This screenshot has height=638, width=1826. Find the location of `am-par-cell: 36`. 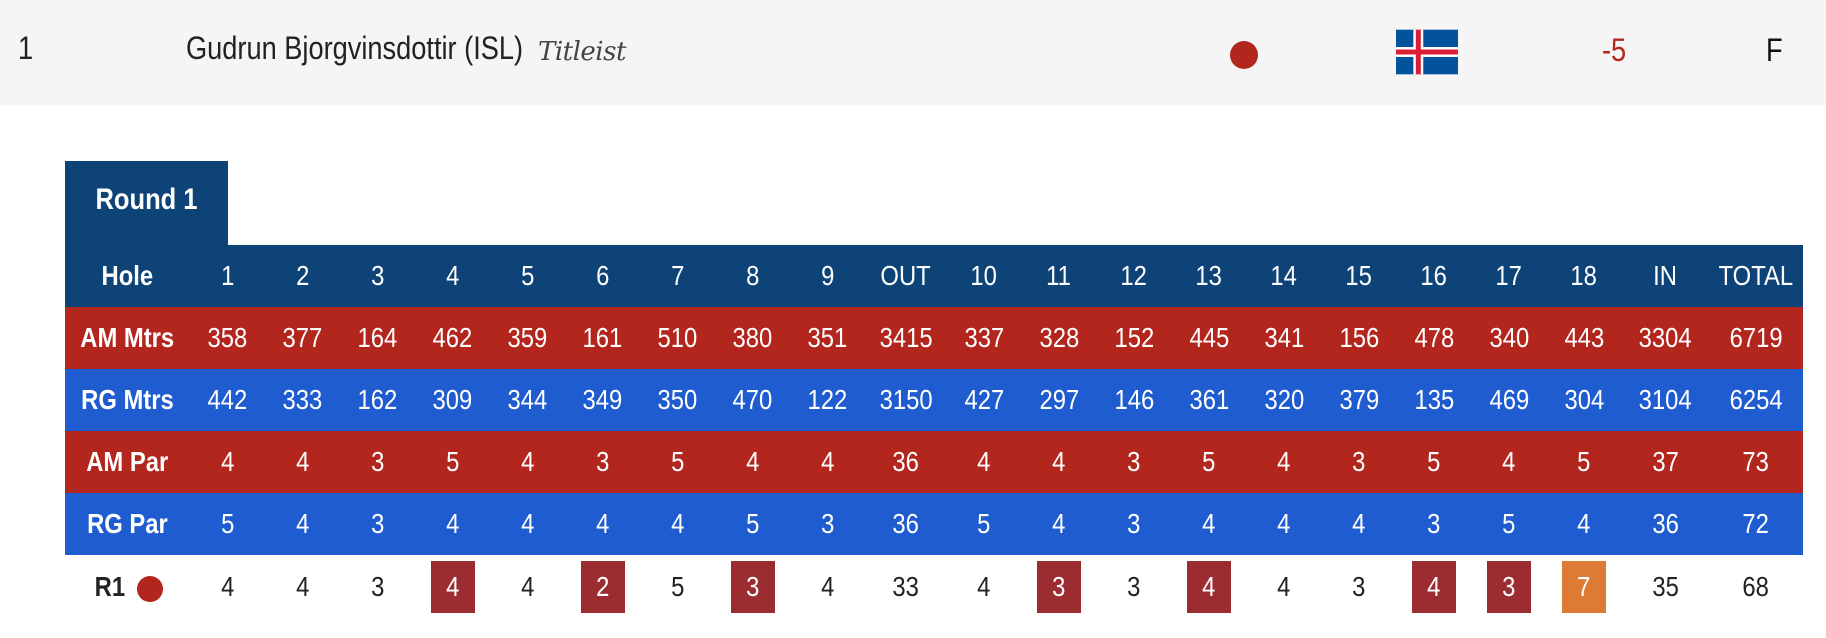

am-par-cell: 36 is located at coordinates (906, 462).